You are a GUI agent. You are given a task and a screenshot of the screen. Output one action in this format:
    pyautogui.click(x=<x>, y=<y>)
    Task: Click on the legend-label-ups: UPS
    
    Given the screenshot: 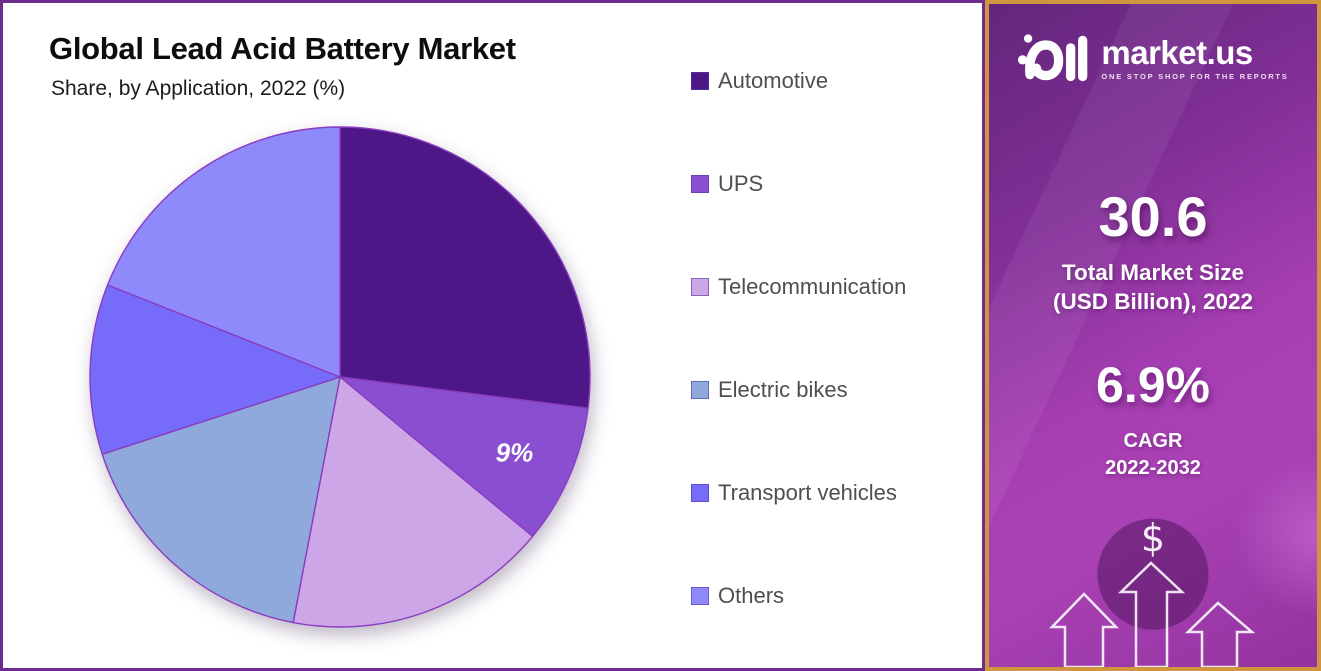 What is the action you would take?
    pyautogui.click(x=741, y=183)
    